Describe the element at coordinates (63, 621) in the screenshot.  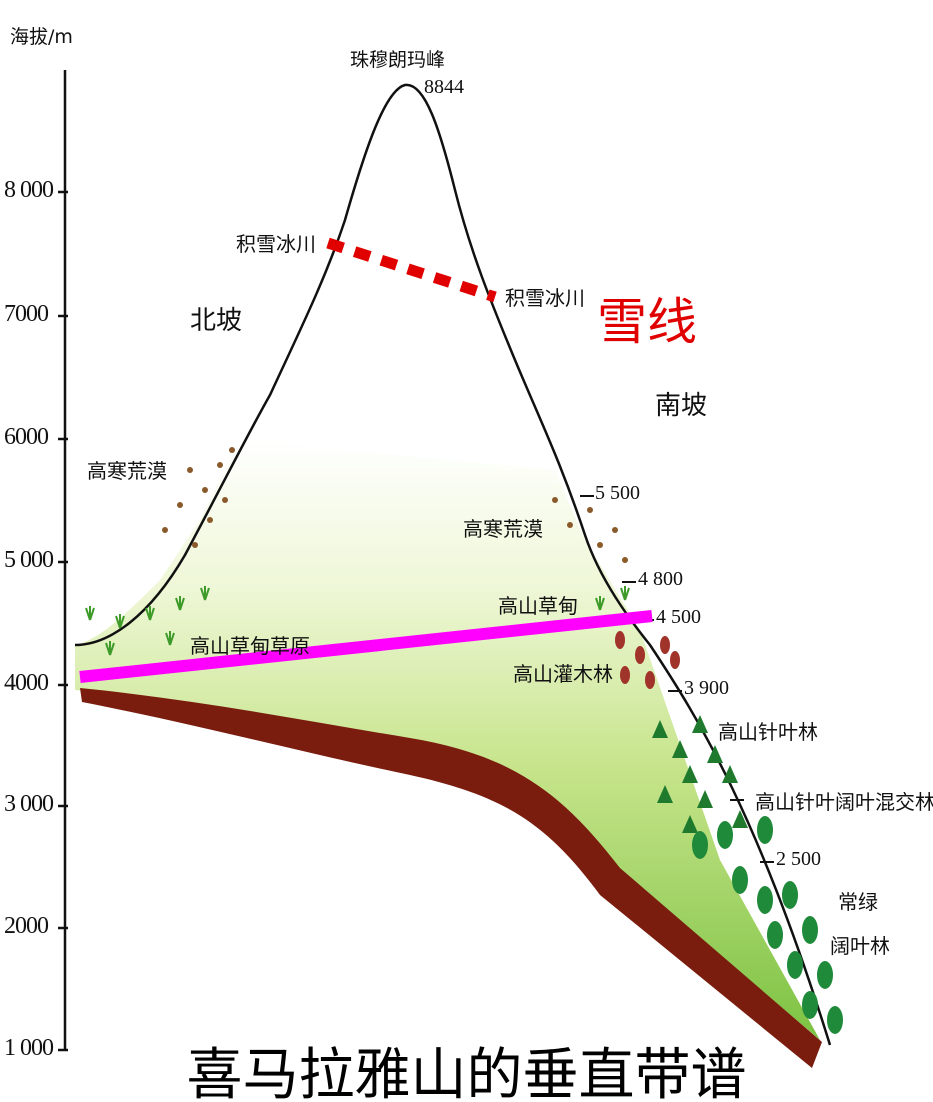
I see `y-axis-ticks` at that location.